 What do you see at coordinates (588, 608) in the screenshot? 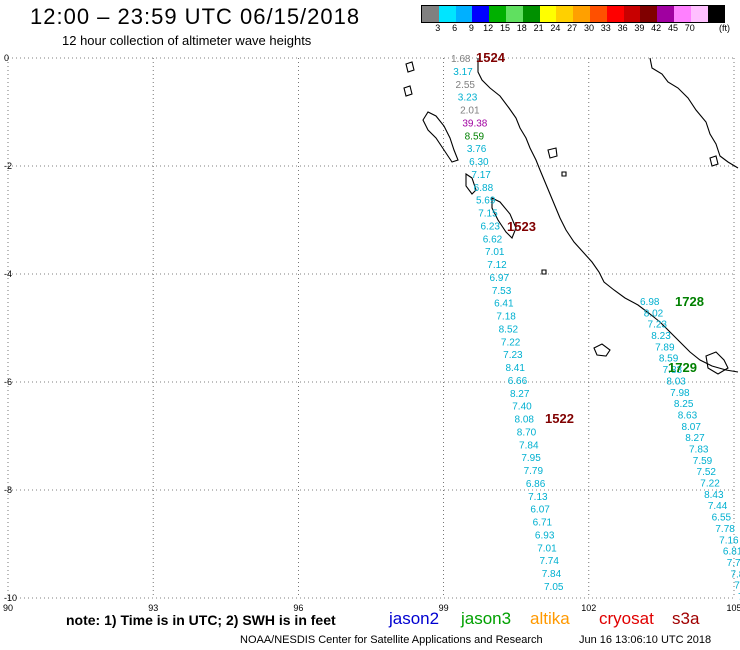
I see `lon-tick-label: 102` at bounding box center [588, 608].